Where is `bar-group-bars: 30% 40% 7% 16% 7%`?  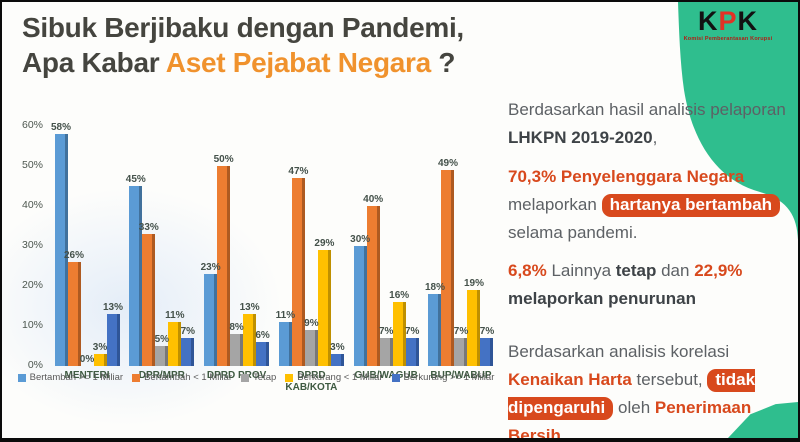
bar-group-bars: 30% 40% 7% 16% 7% is located at coordinates (385, 246).